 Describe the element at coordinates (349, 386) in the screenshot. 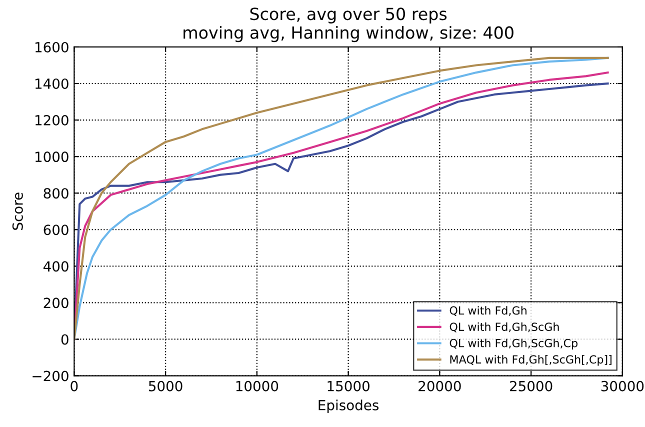

I see `x-tick-label: 15000` at that location.